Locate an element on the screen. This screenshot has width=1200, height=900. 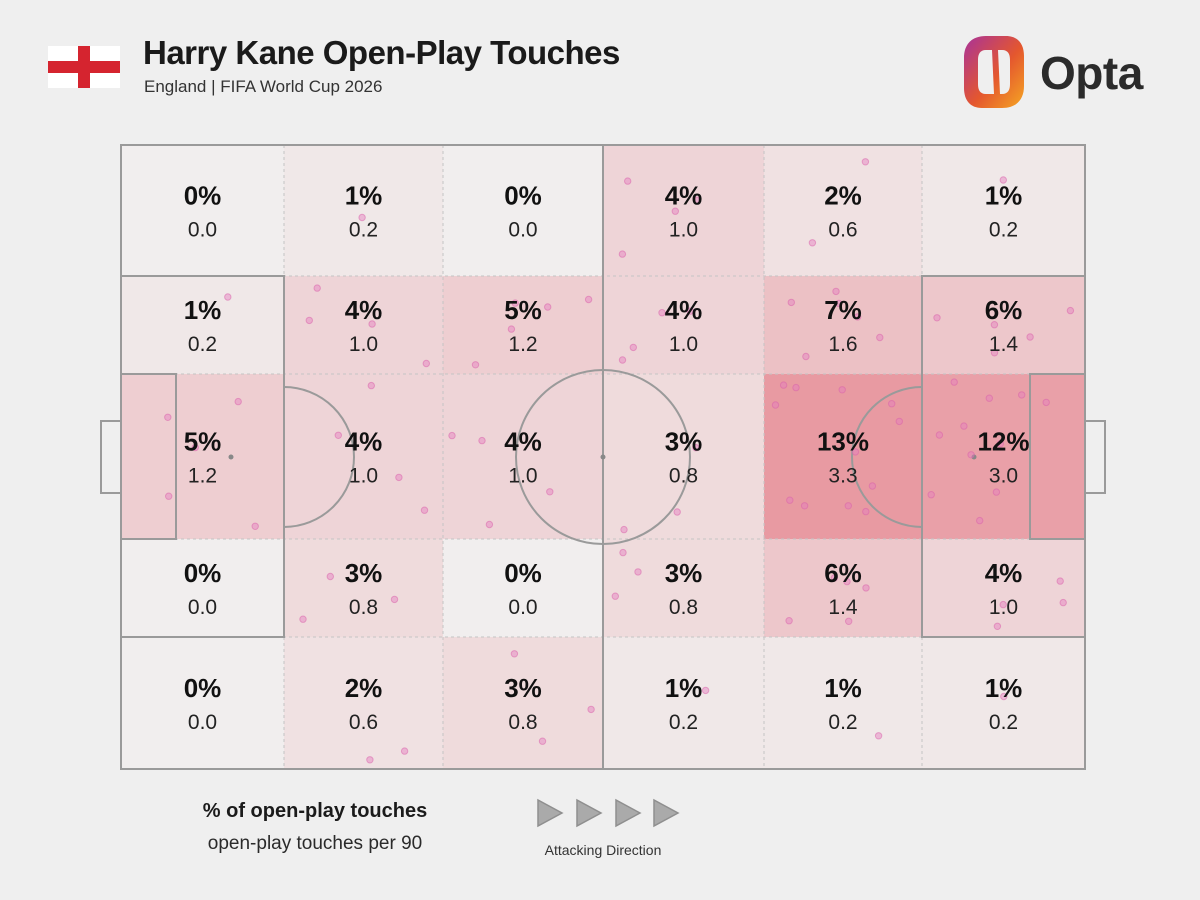
heatmap-cell-r1-c4 is located at coordinates (683, 210).